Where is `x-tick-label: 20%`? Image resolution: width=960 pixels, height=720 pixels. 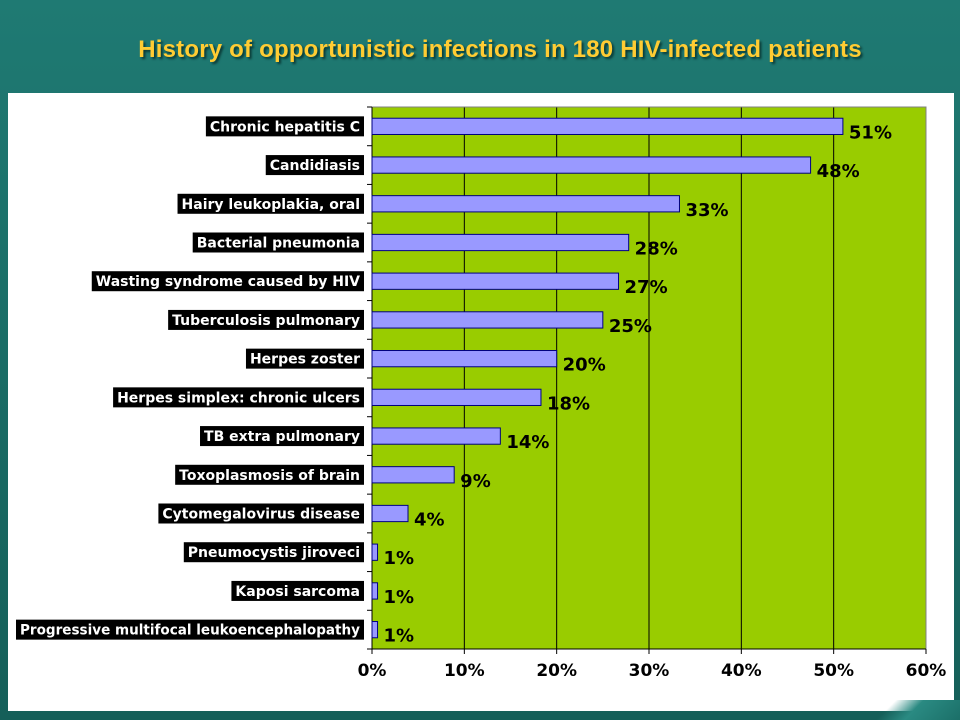 x-tick-label: 20% is located at coordinates (556, 671).